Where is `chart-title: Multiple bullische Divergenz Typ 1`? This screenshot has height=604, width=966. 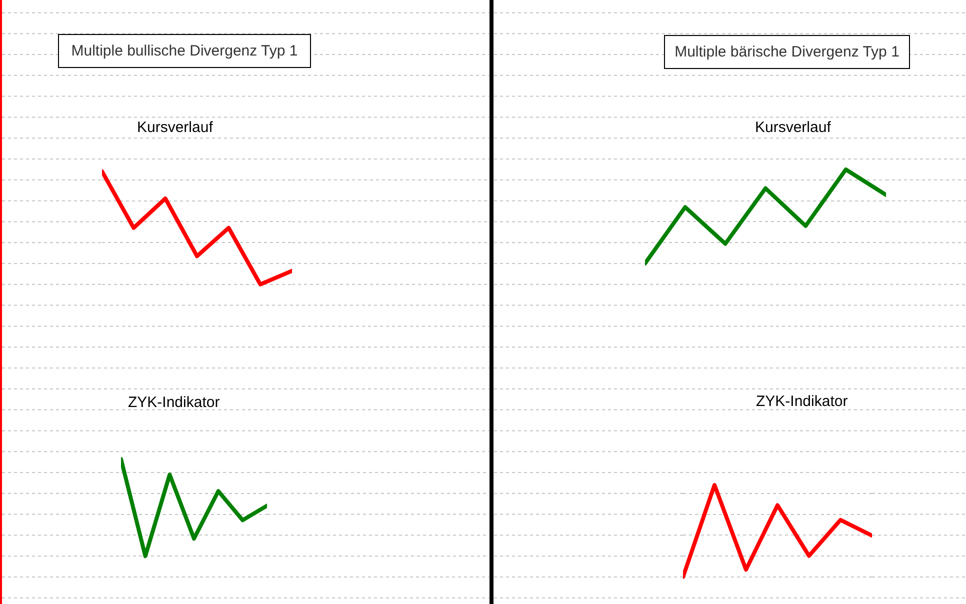 chart-title: Multiple bullische Divergenz Typ 1 is located at coordinates (184, 51).